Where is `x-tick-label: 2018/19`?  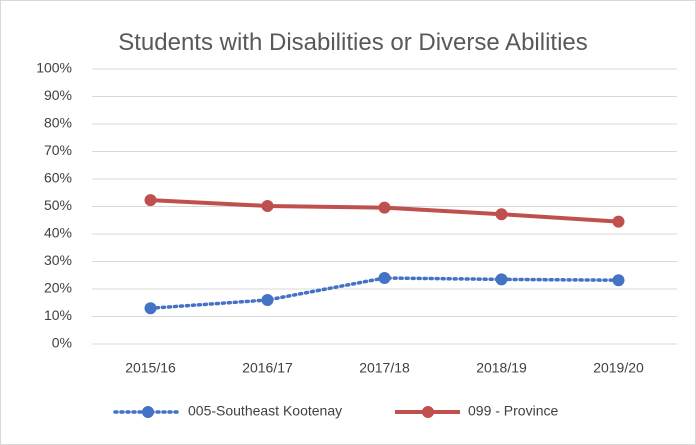 x-tick-label: 2018/19 is located at coordinates (501, 368).